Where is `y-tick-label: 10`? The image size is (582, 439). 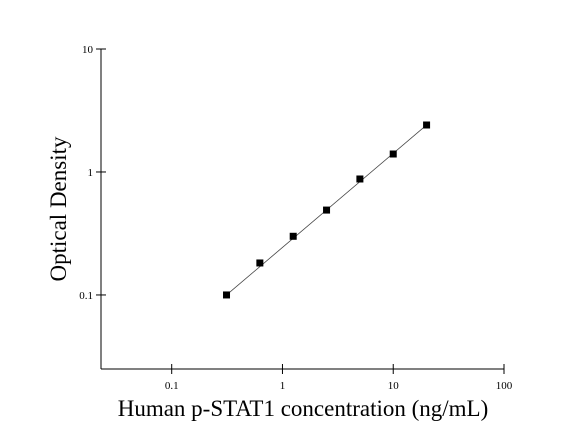 y-tick-label: 10 is located at coordinates (88, 50).